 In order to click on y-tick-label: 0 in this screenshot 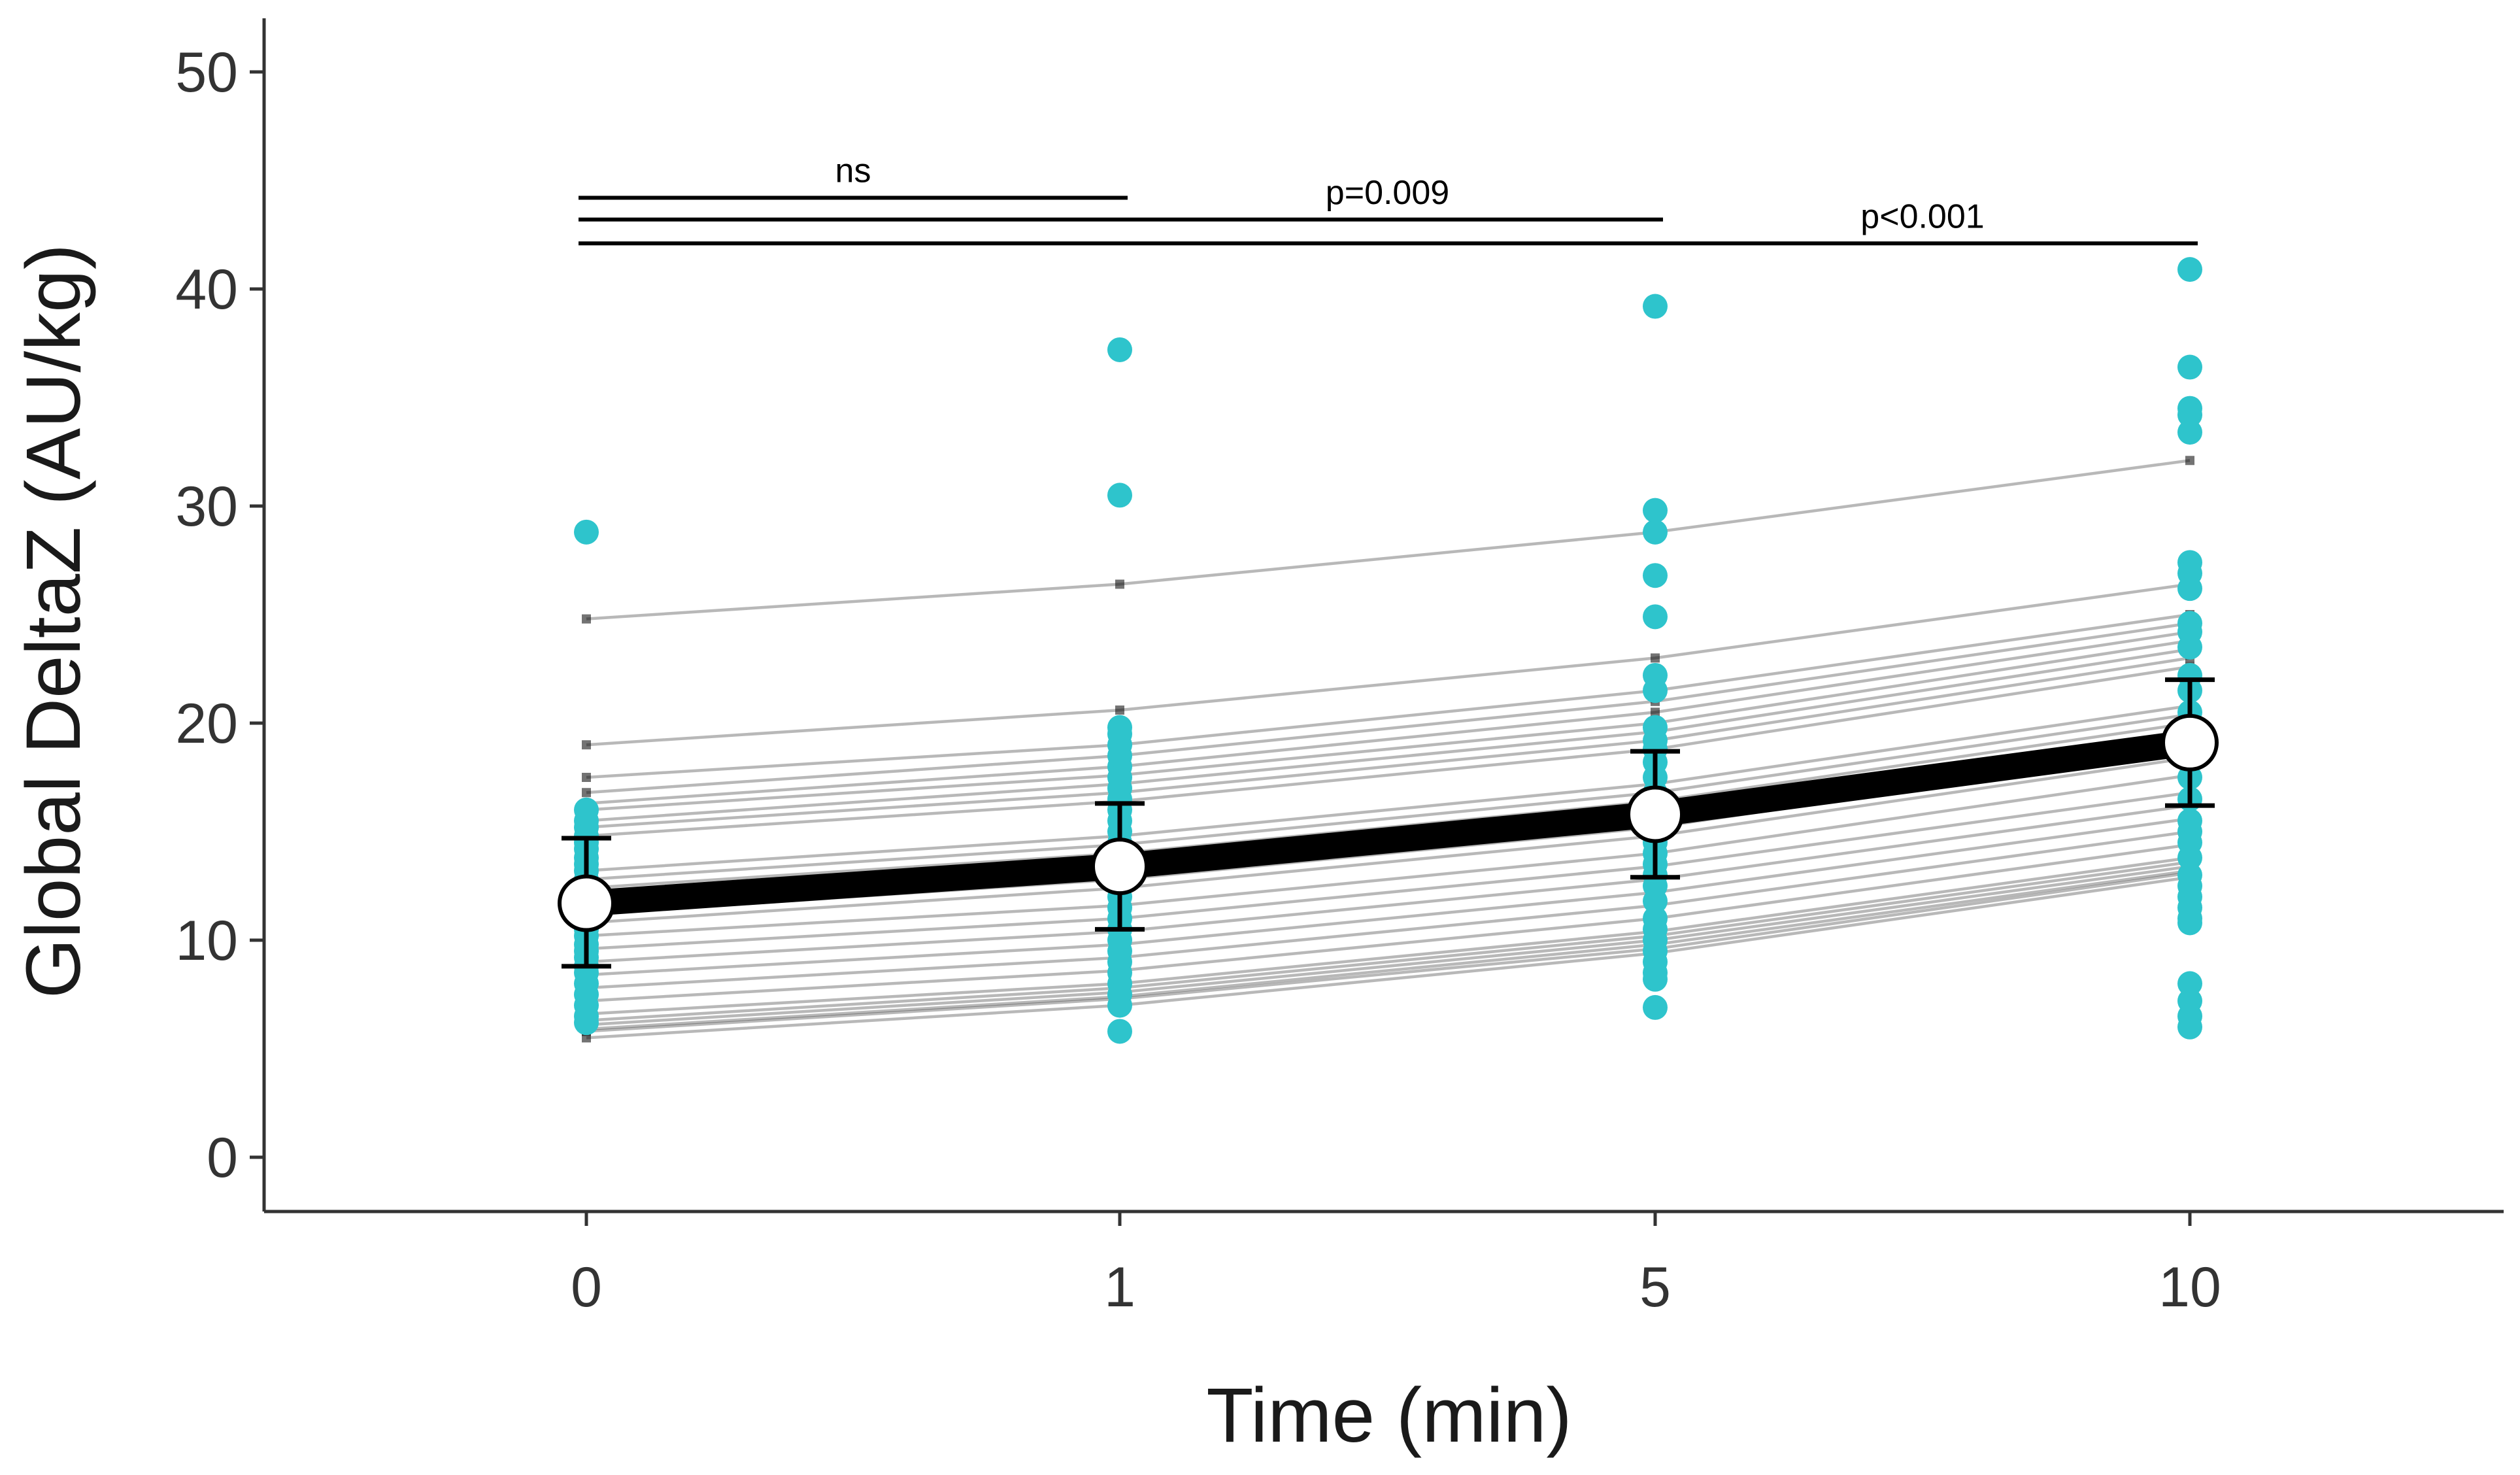, I will do `click(222, 1158)`.